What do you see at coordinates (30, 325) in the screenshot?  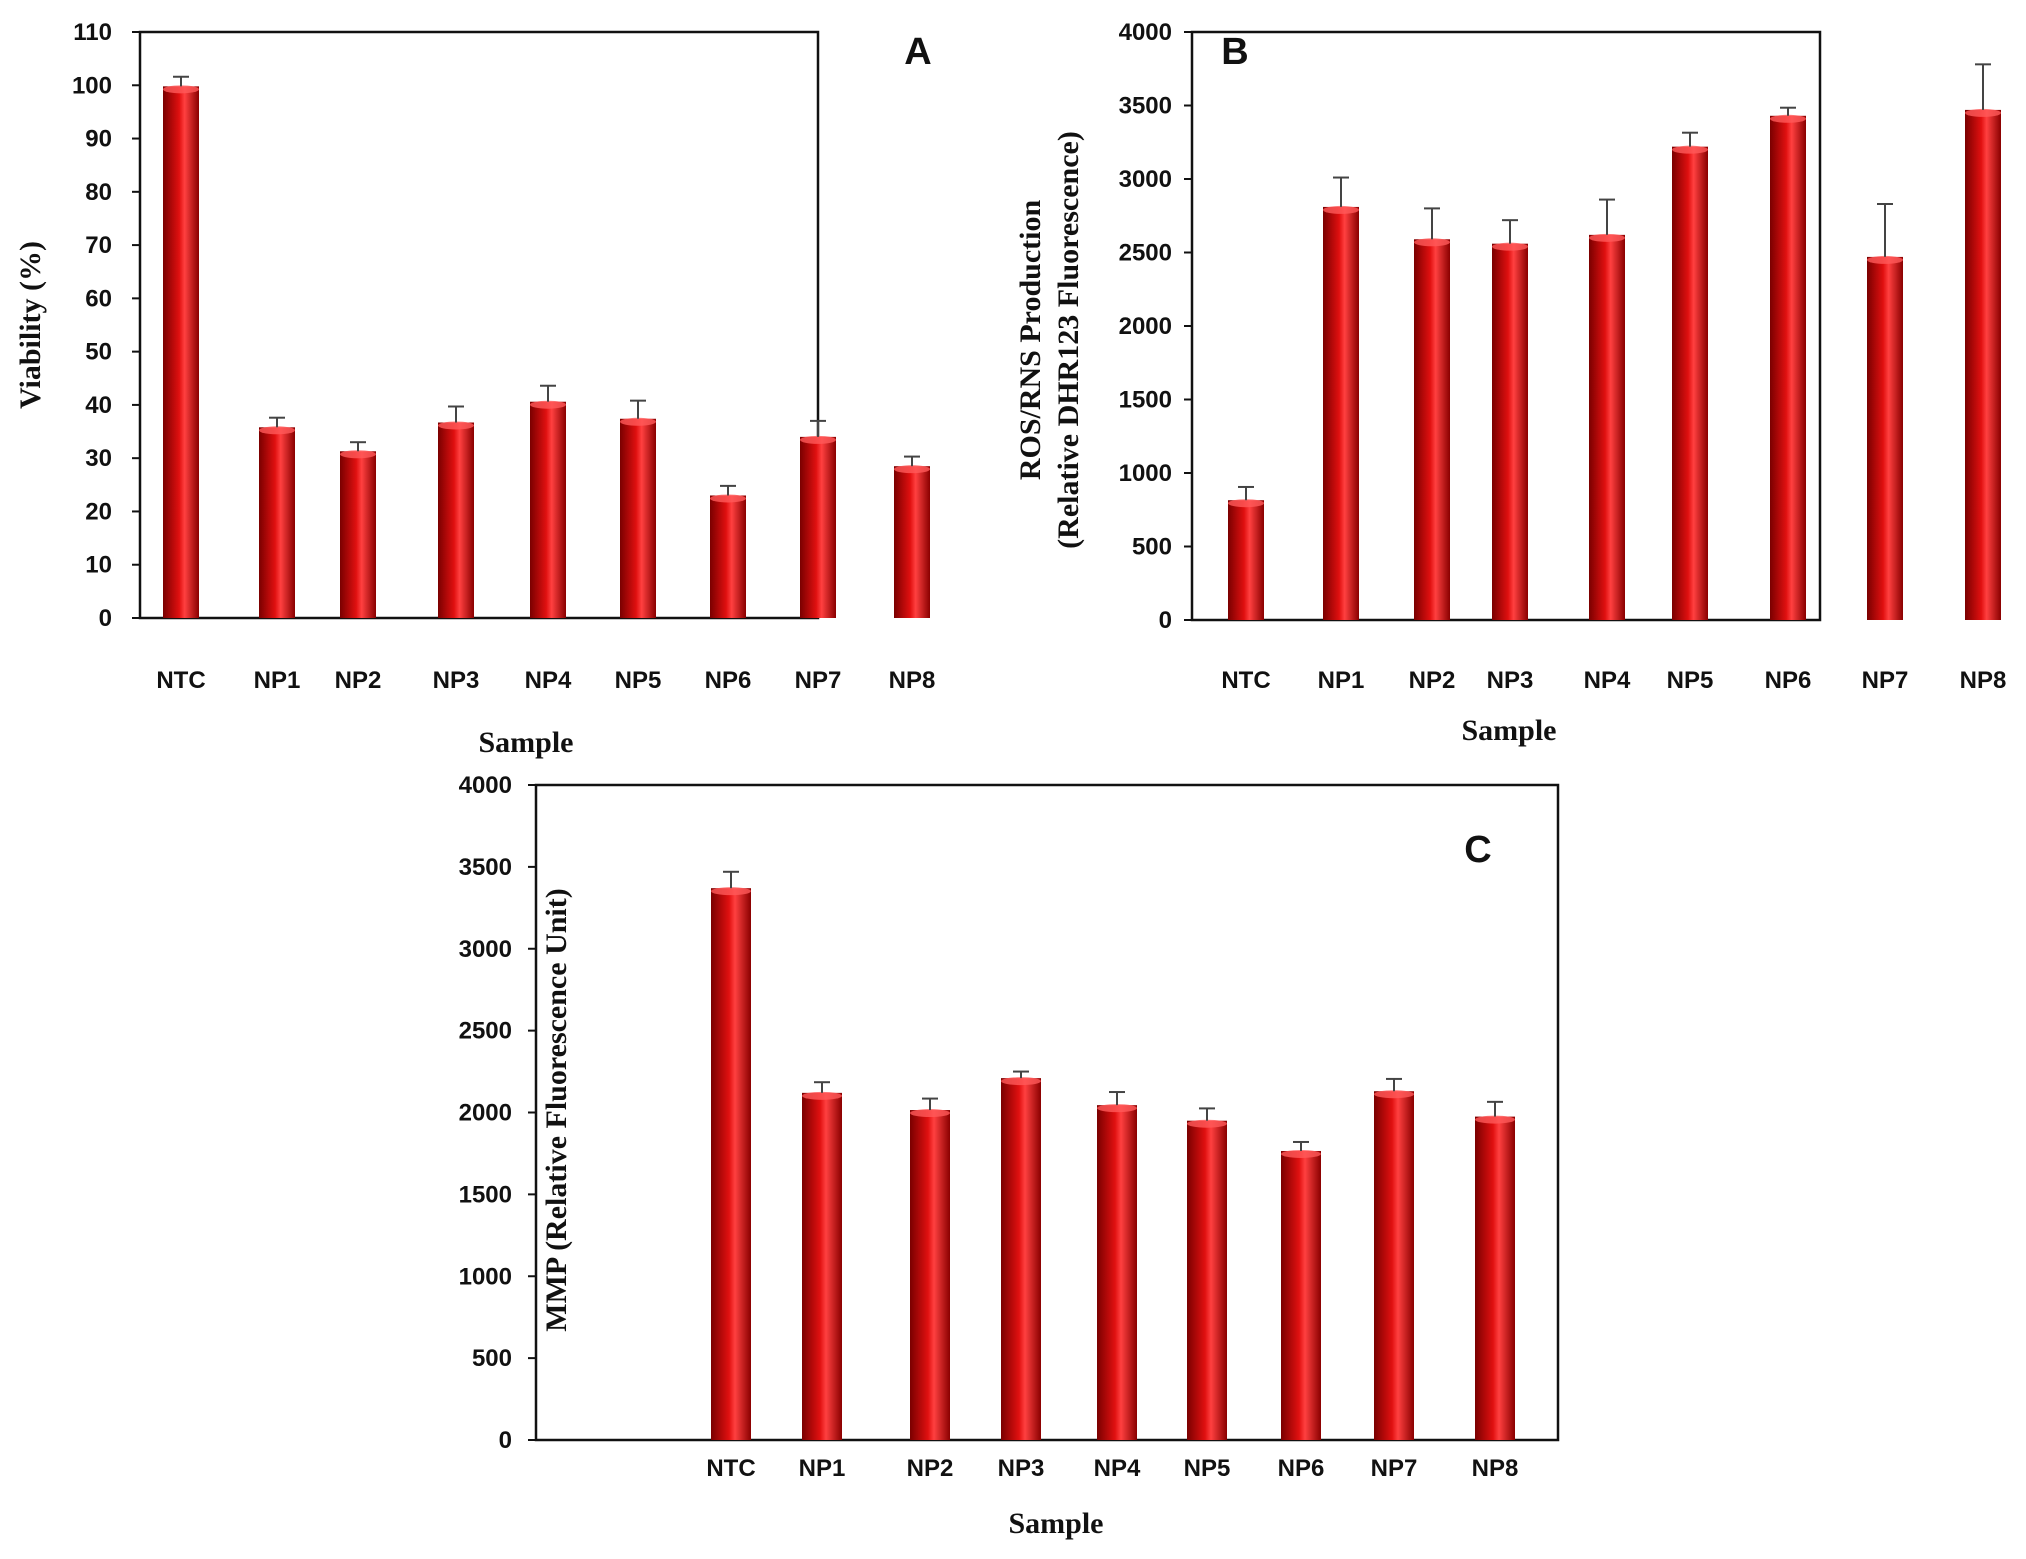 I see `y-axis-title: Viability (%)` at bounding box center [30, 325].